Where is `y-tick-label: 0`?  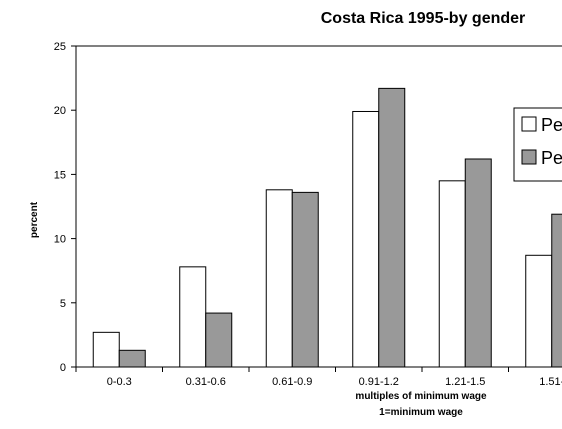
y-tick-label: 0 is located at coordinates (63, 368).